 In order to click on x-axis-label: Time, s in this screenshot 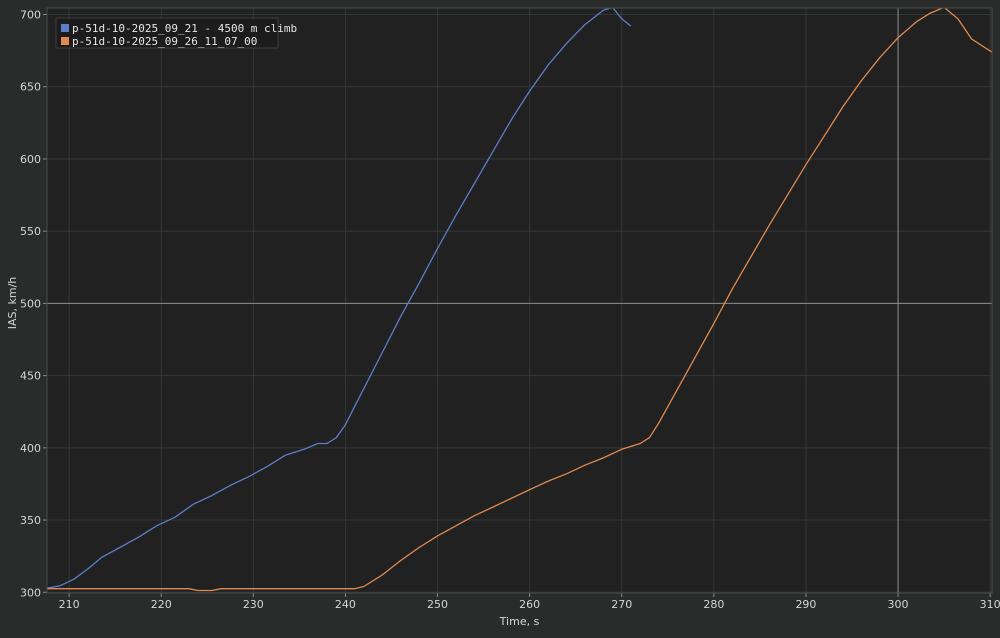, I will do `click(519, 621)`.